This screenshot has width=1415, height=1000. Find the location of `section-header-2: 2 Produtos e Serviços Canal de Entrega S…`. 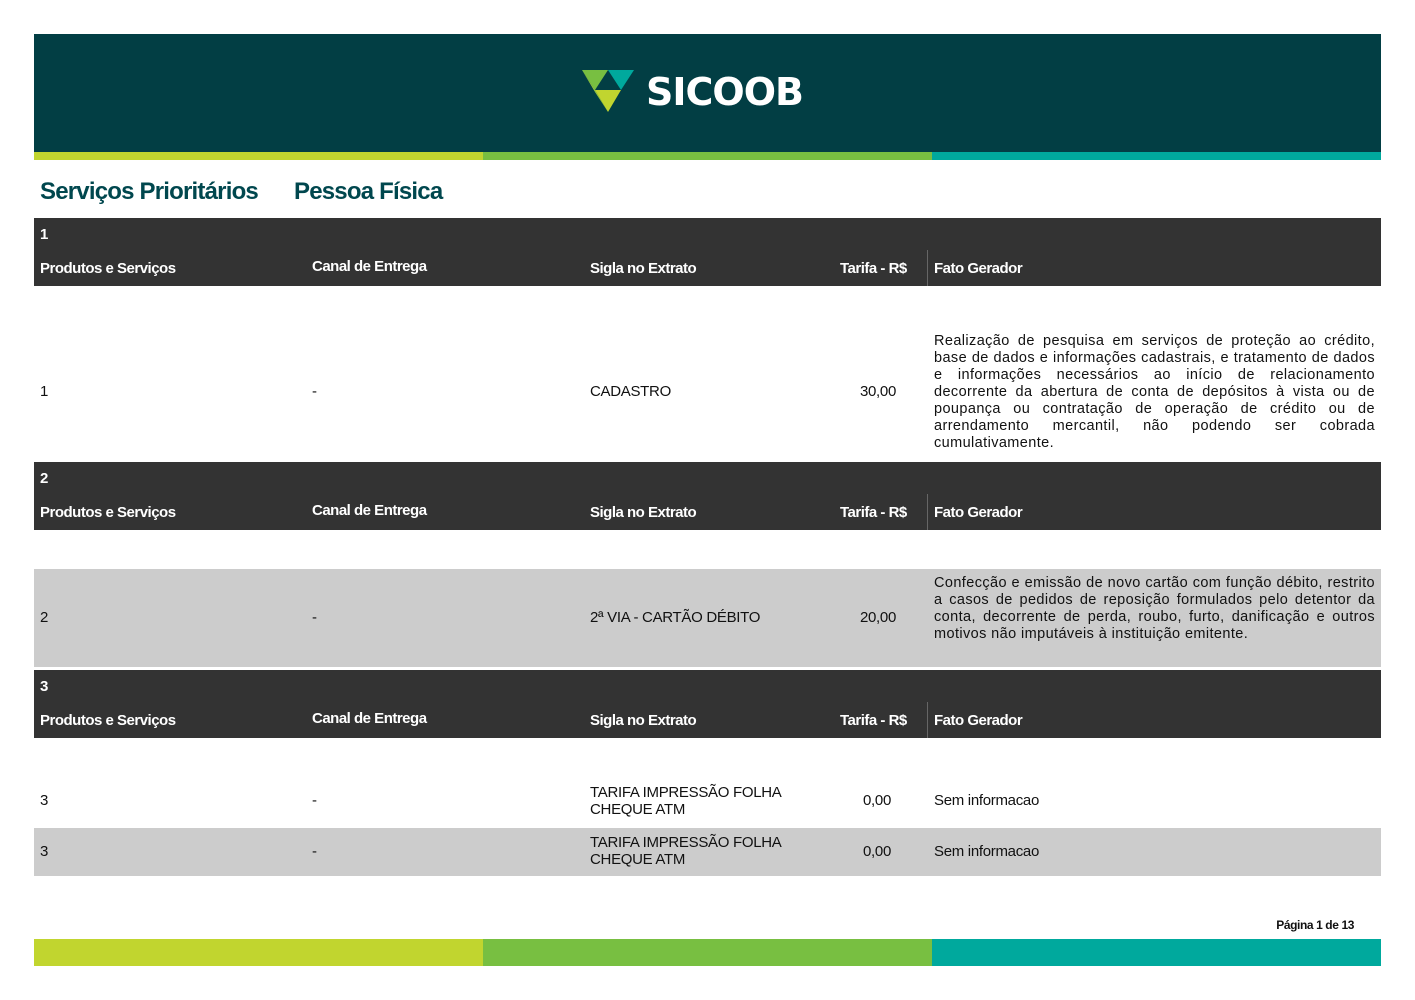

section-header-2: 2 Produtos e Serviços Canal de Entrega S… is located at coordinates (707, 496).